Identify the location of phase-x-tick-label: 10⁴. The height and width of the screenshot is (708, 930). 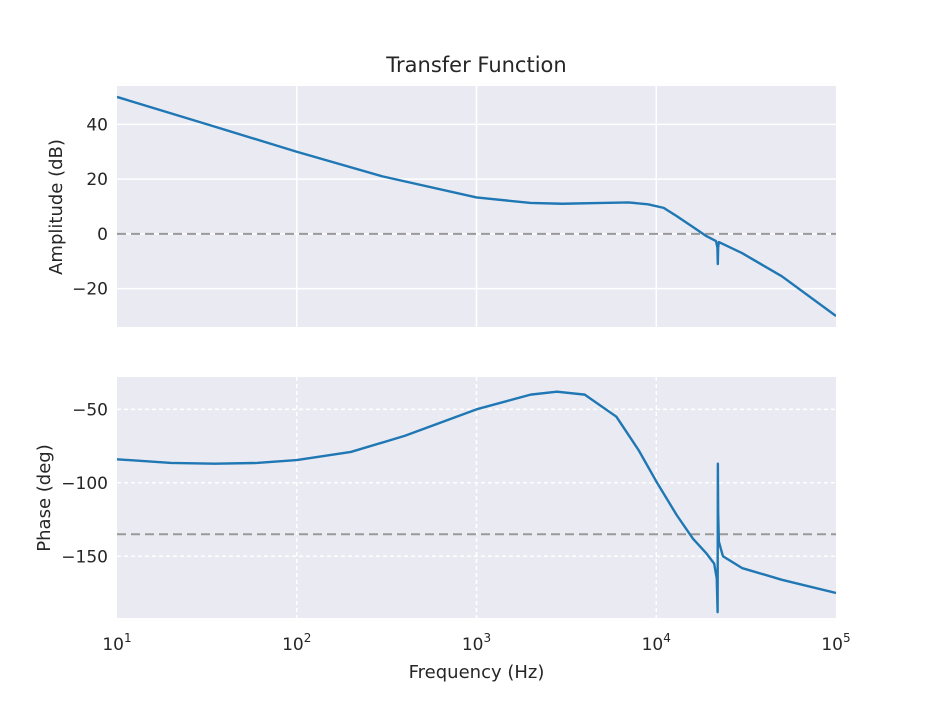
(656, 643).